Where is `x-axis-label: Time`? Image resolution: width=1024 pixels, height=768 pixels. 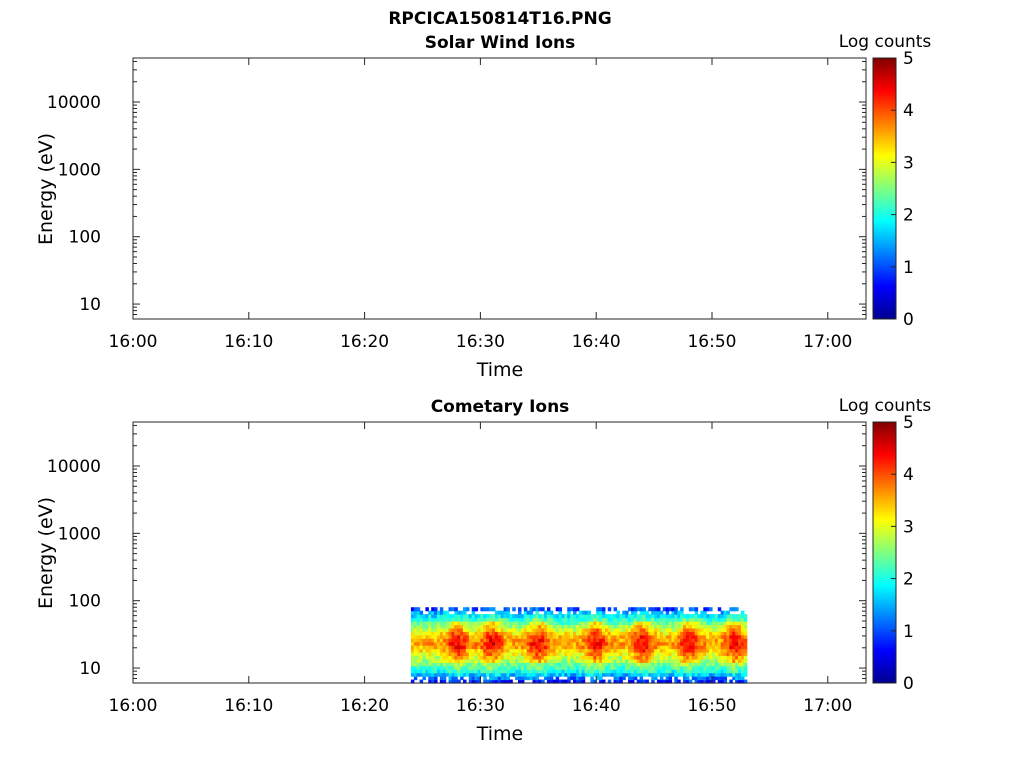
x-axis-label: Time is located at coordinates (500, 734).